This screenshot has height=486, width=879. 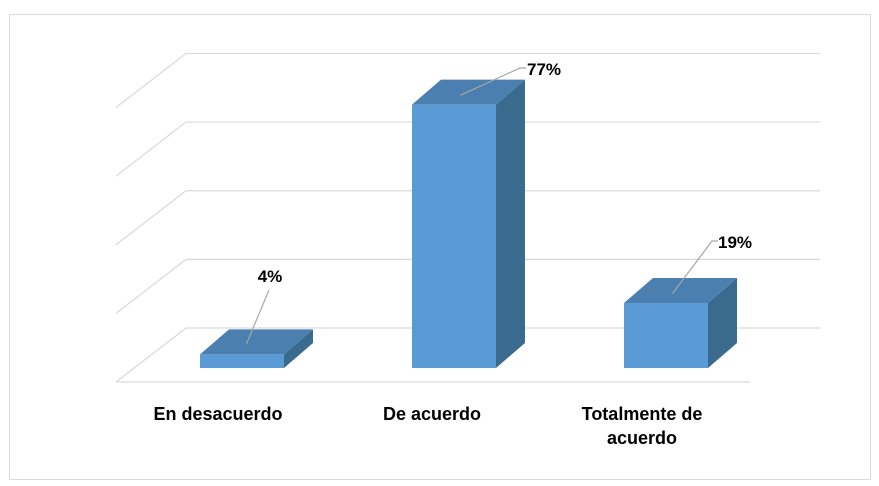 I want to click on category-label: De acuerdo, so click(x=432, y=414).